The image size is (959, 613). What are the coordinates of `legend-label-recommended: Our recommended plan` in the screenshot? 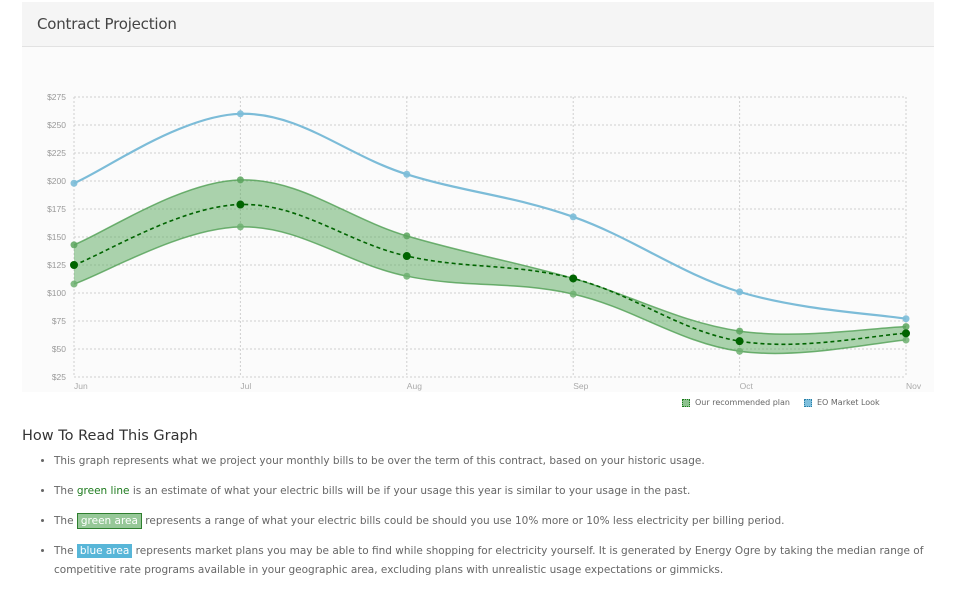 It's located at (742, 402).